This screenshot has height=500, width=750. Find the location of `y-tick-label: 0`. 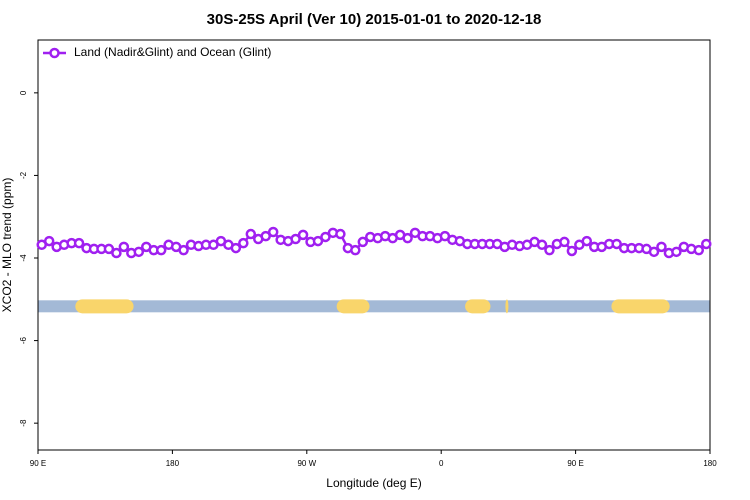

y-tick-label: 0 is located at coordinates (23, 92).